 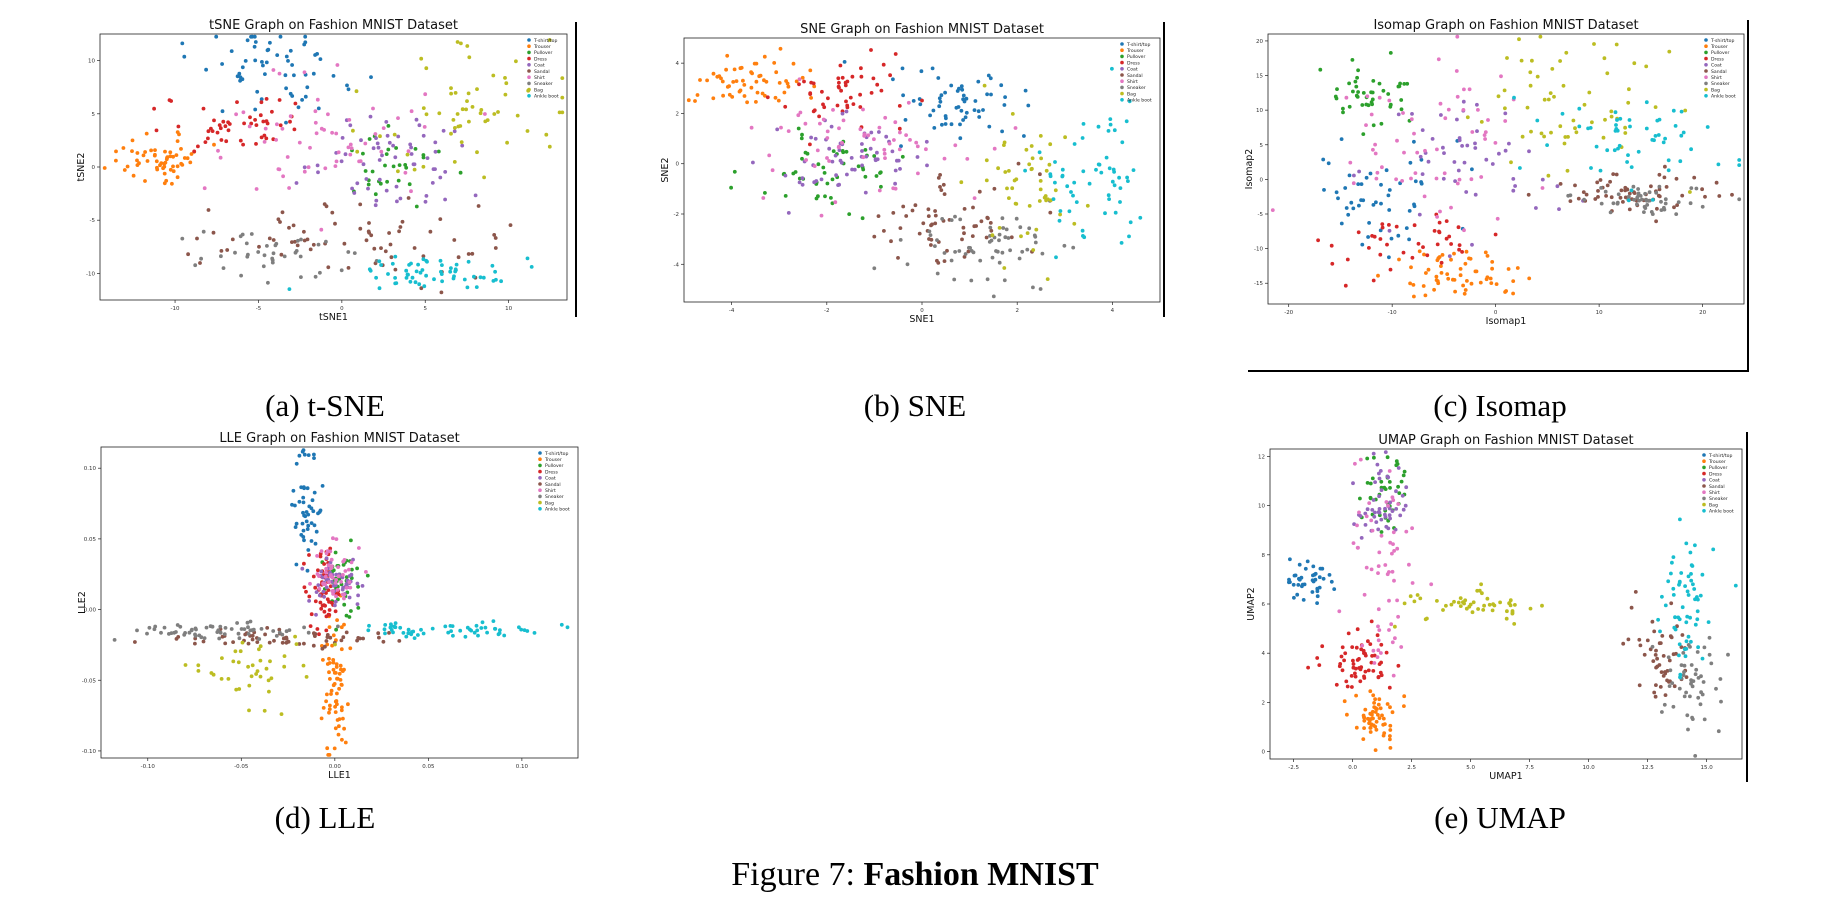 I want to click on y-tick-label: 10, so click(x=1259, y=111).